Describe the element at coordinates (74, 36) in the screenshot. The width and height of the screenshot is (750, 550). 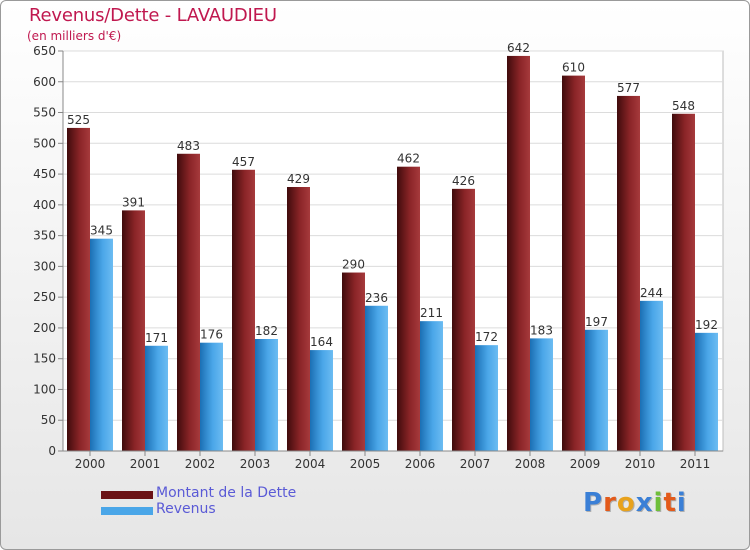
I see `chart-subtitle: (en milliers d'€)` at that location.